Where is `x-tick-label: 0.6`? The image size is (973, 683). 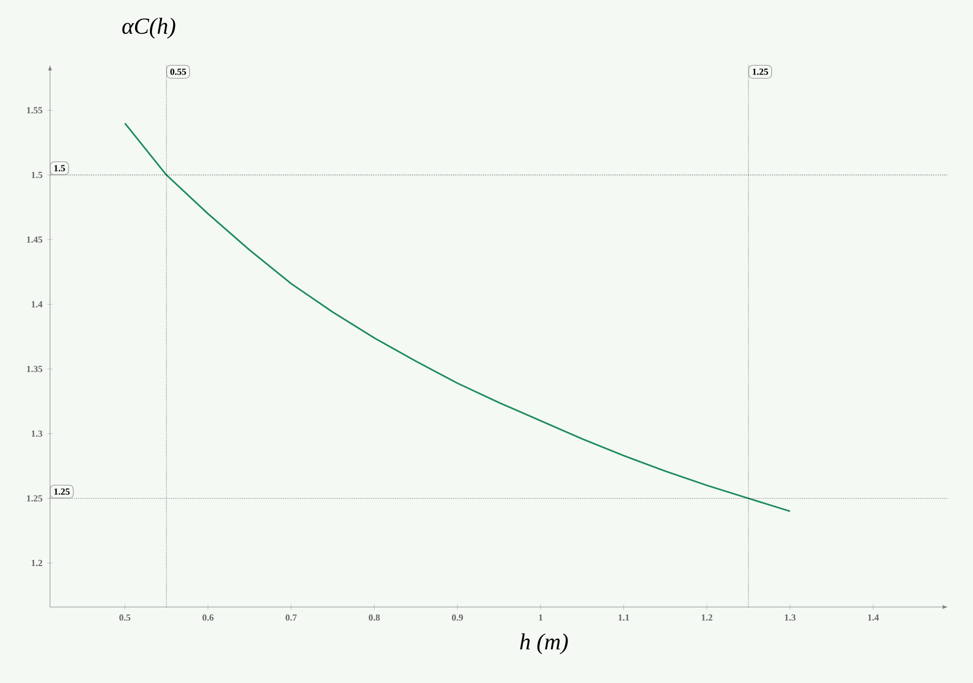
x-tick-label: 0.6 is located at coordinates (208, 617).